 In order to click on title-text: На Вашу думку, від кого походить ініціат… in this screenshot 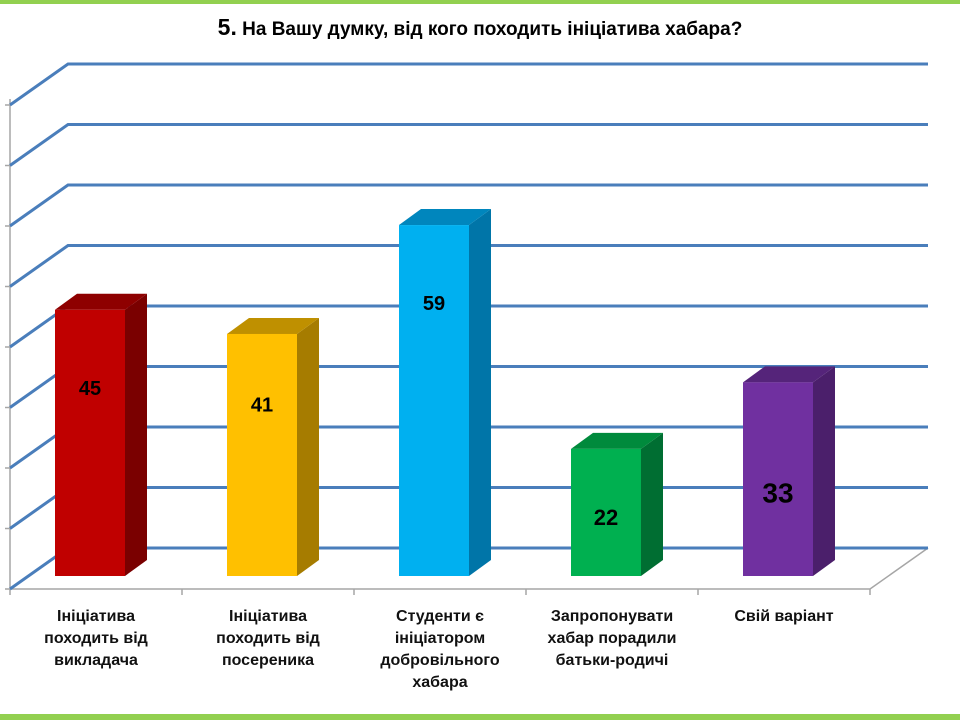, I will do `click(492, 29)`.